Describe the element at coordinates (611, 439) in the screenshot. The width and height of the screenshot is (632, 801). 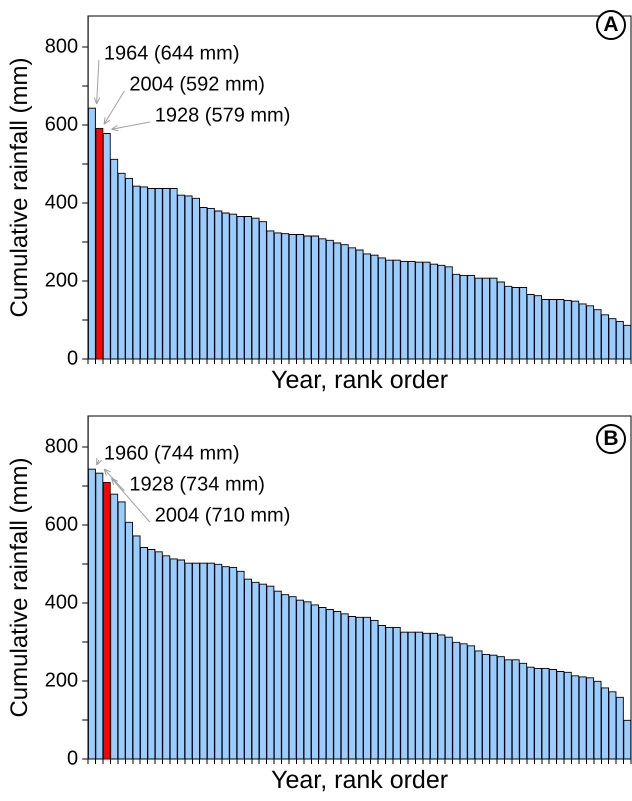
I see `text: B` at that location.